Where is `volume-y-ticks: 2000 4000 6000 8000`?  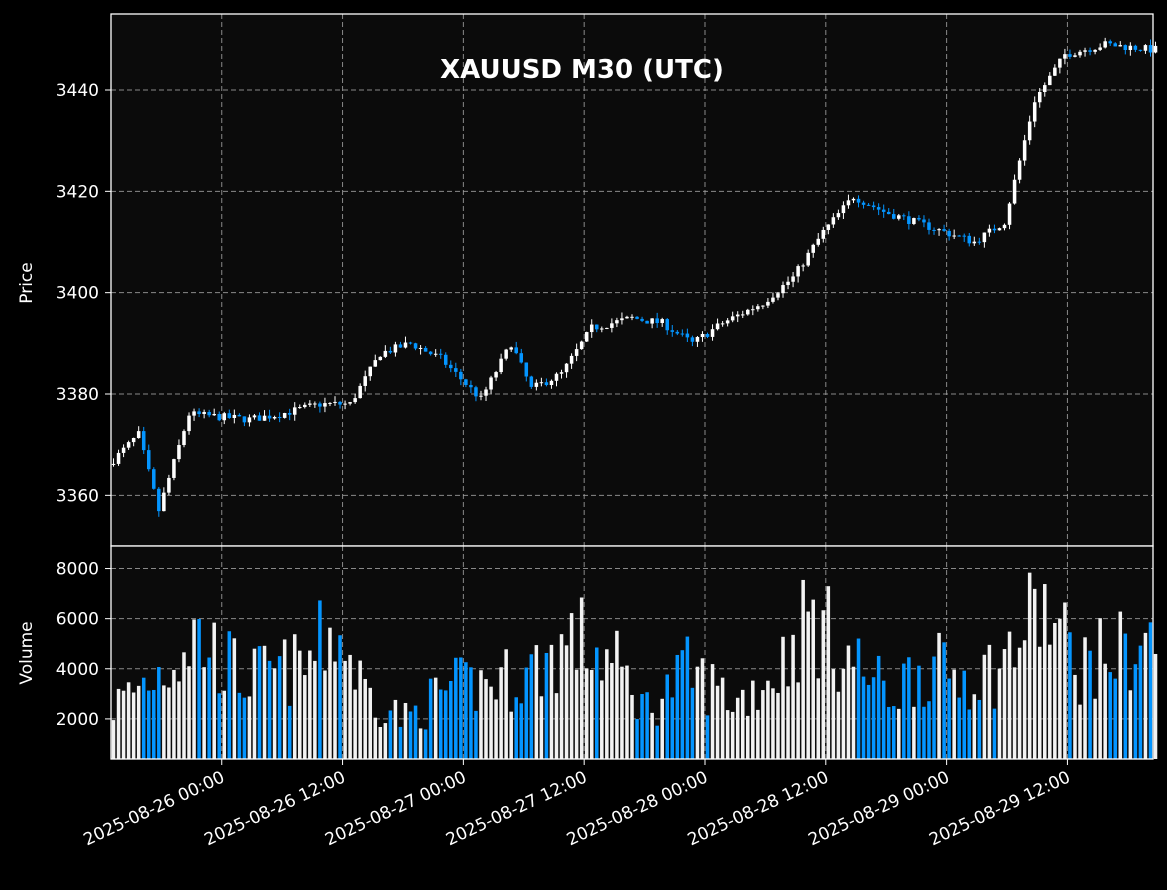
volume-y-ticks: 2000 4000 6000 8000 is located at coordinates (83, 645).